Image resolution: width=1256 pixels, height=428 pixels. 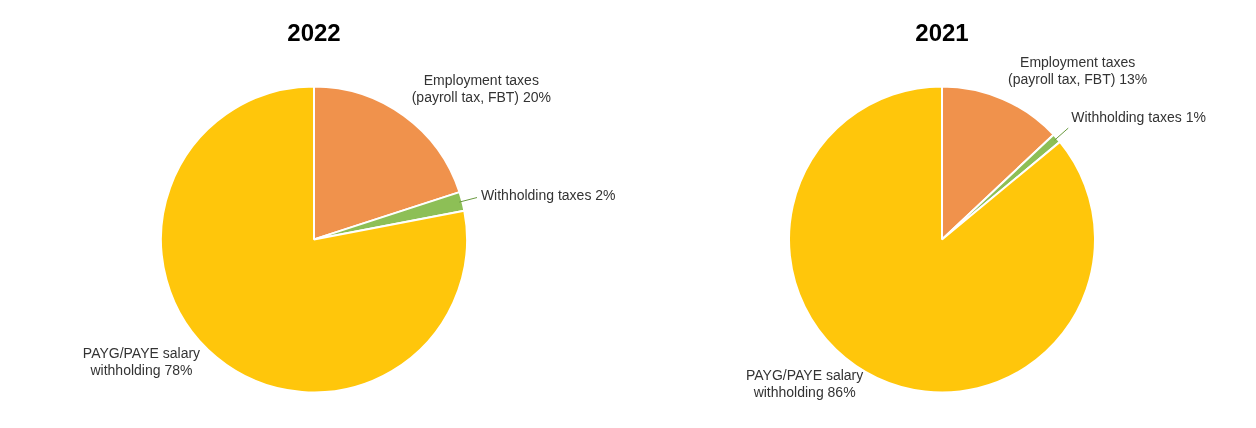 I want to click on chart-title: 2022, so click(x=314, y=33).